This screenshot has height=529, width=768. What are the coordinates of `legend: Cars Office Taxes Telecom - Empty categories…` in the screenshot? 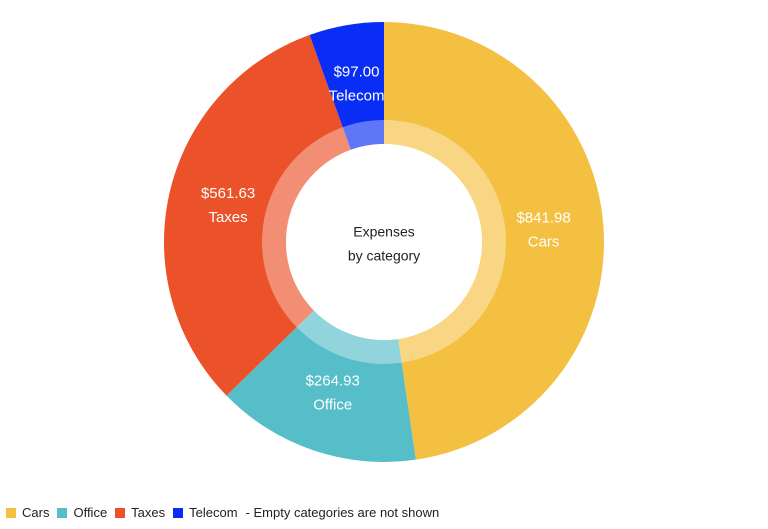 It's located at (222, 512).